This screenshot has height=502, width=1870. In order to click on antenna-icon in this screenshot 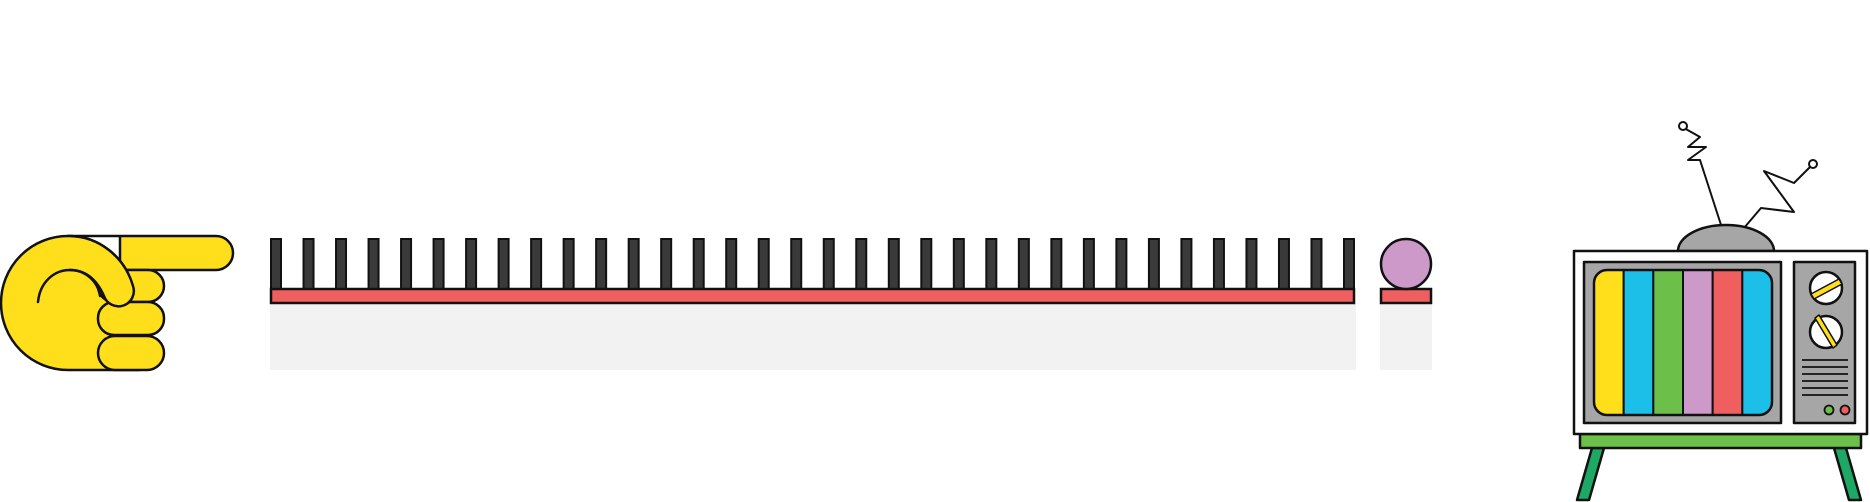, I will do `click(1748, 175)`.